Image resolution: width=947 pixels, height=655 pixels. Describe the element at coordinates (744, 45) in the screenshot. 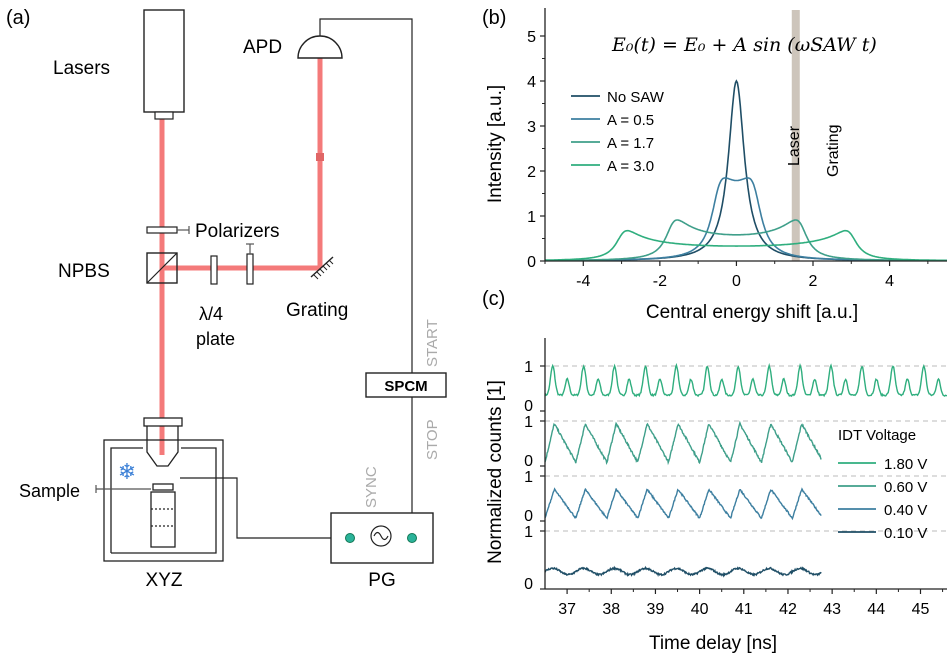

I see `formula: E₀(t) = E₀ + A sin (ωSAW t)` at that location.